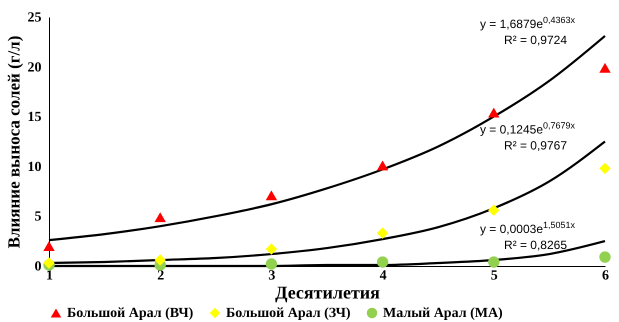 The image size is (619, 322). I want to click on annotation: R² = 0,9767, so click(536, 145).